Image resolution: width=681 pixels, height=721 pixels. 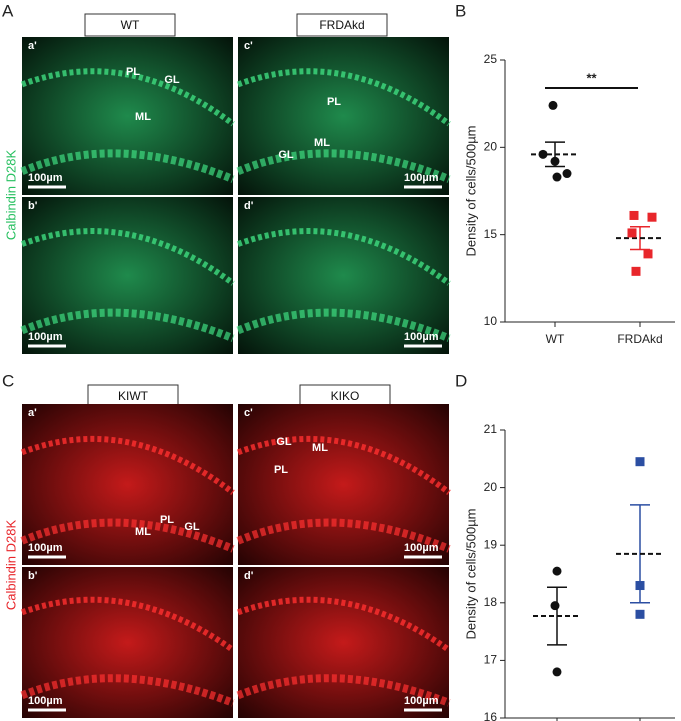 I want to click on y-tick-label: 25, so click(x=491, y=59).